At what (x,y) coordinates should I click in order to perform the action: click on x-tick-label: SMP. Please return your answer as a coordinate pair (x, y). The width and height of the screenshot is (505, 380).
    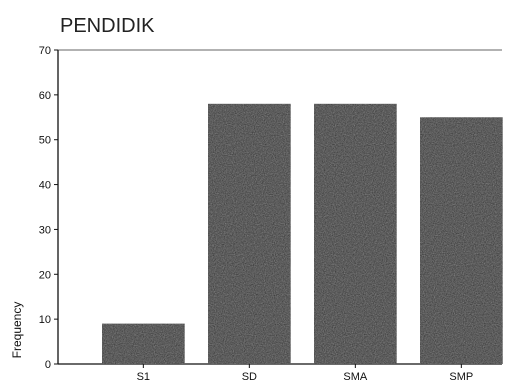
    Looking at the image, I should click on (461, 375).